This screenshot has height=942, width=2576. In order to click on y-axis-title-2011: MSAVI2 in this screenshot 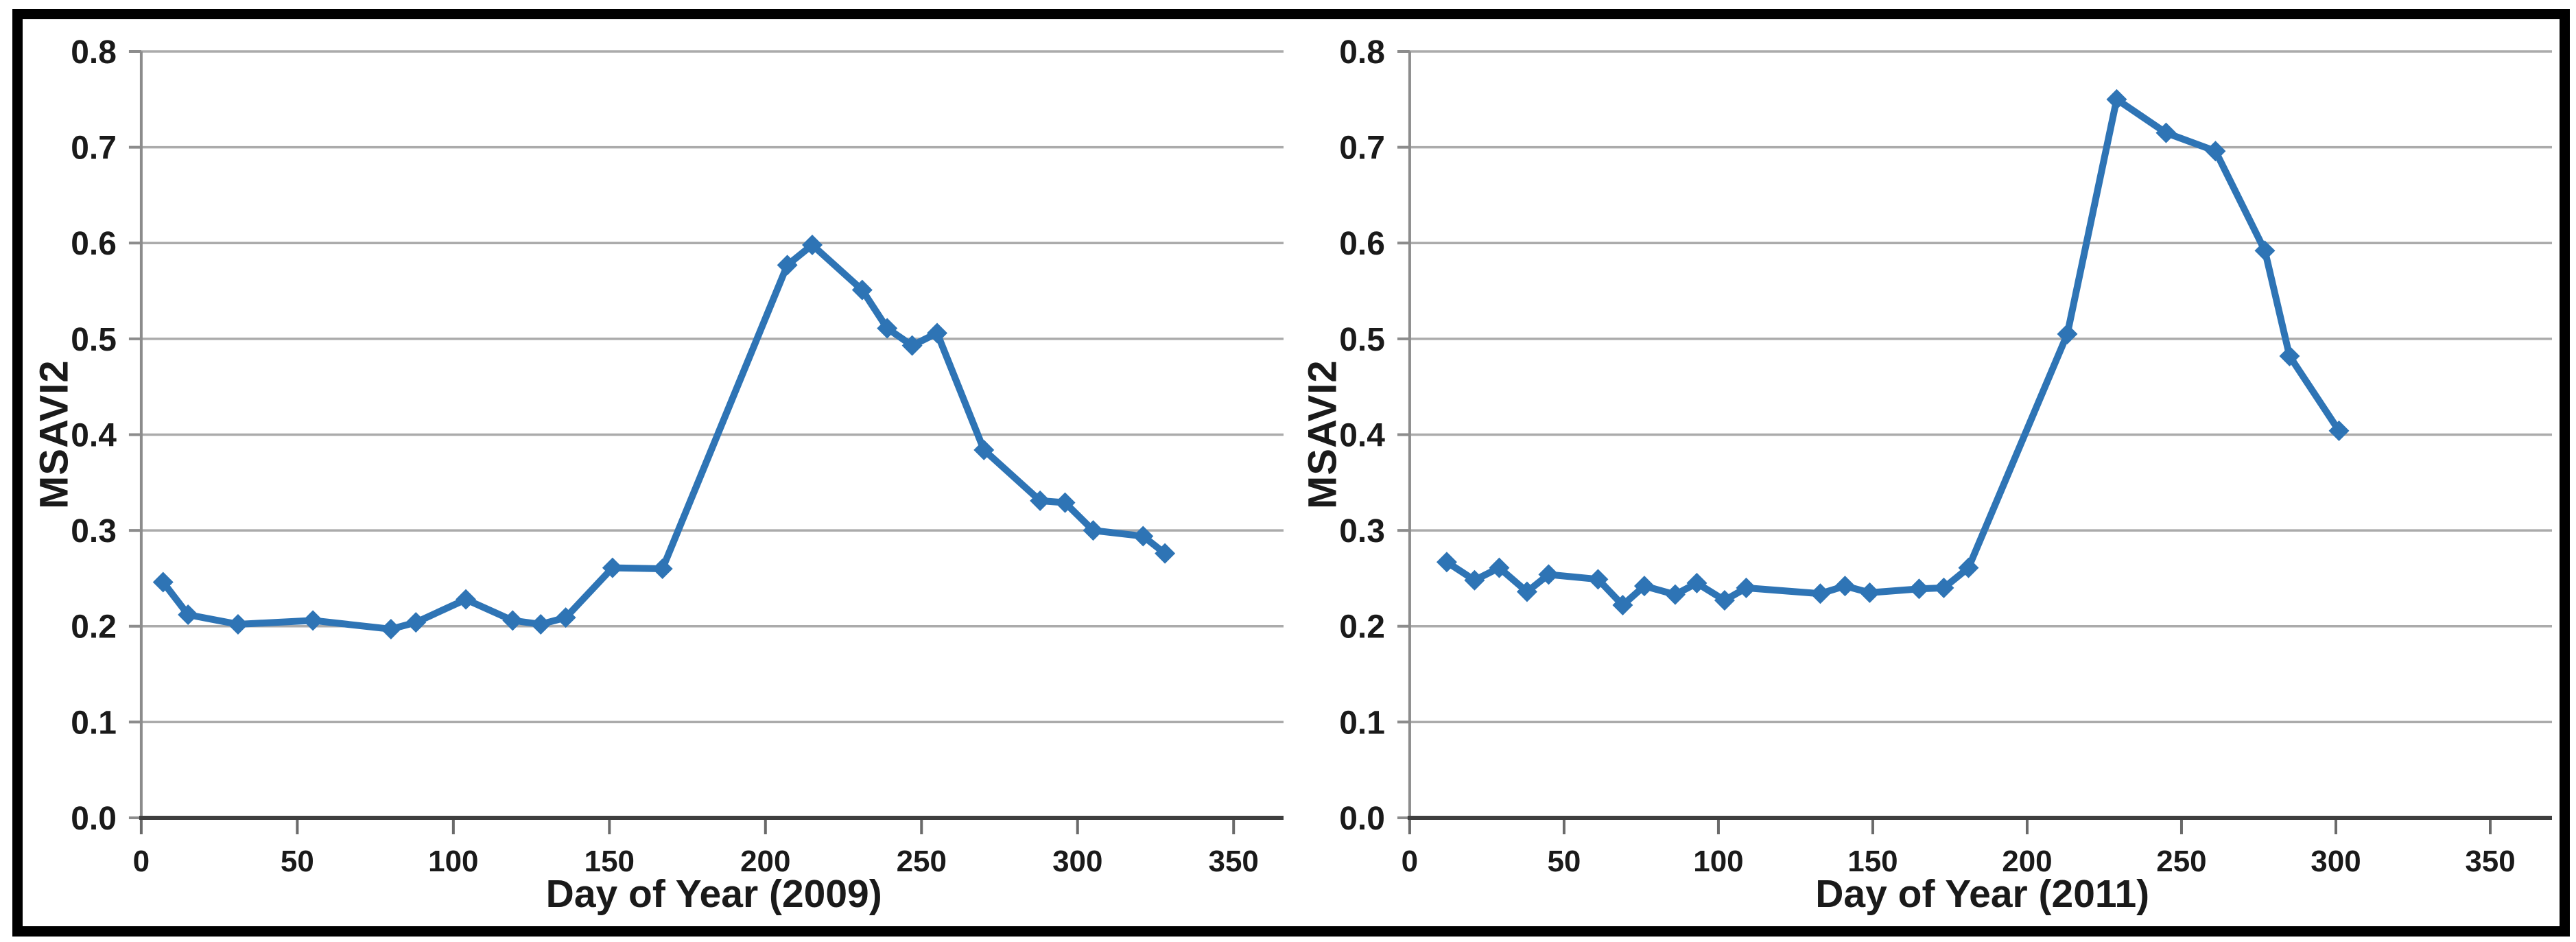, I will do `click(1322, 435)`.